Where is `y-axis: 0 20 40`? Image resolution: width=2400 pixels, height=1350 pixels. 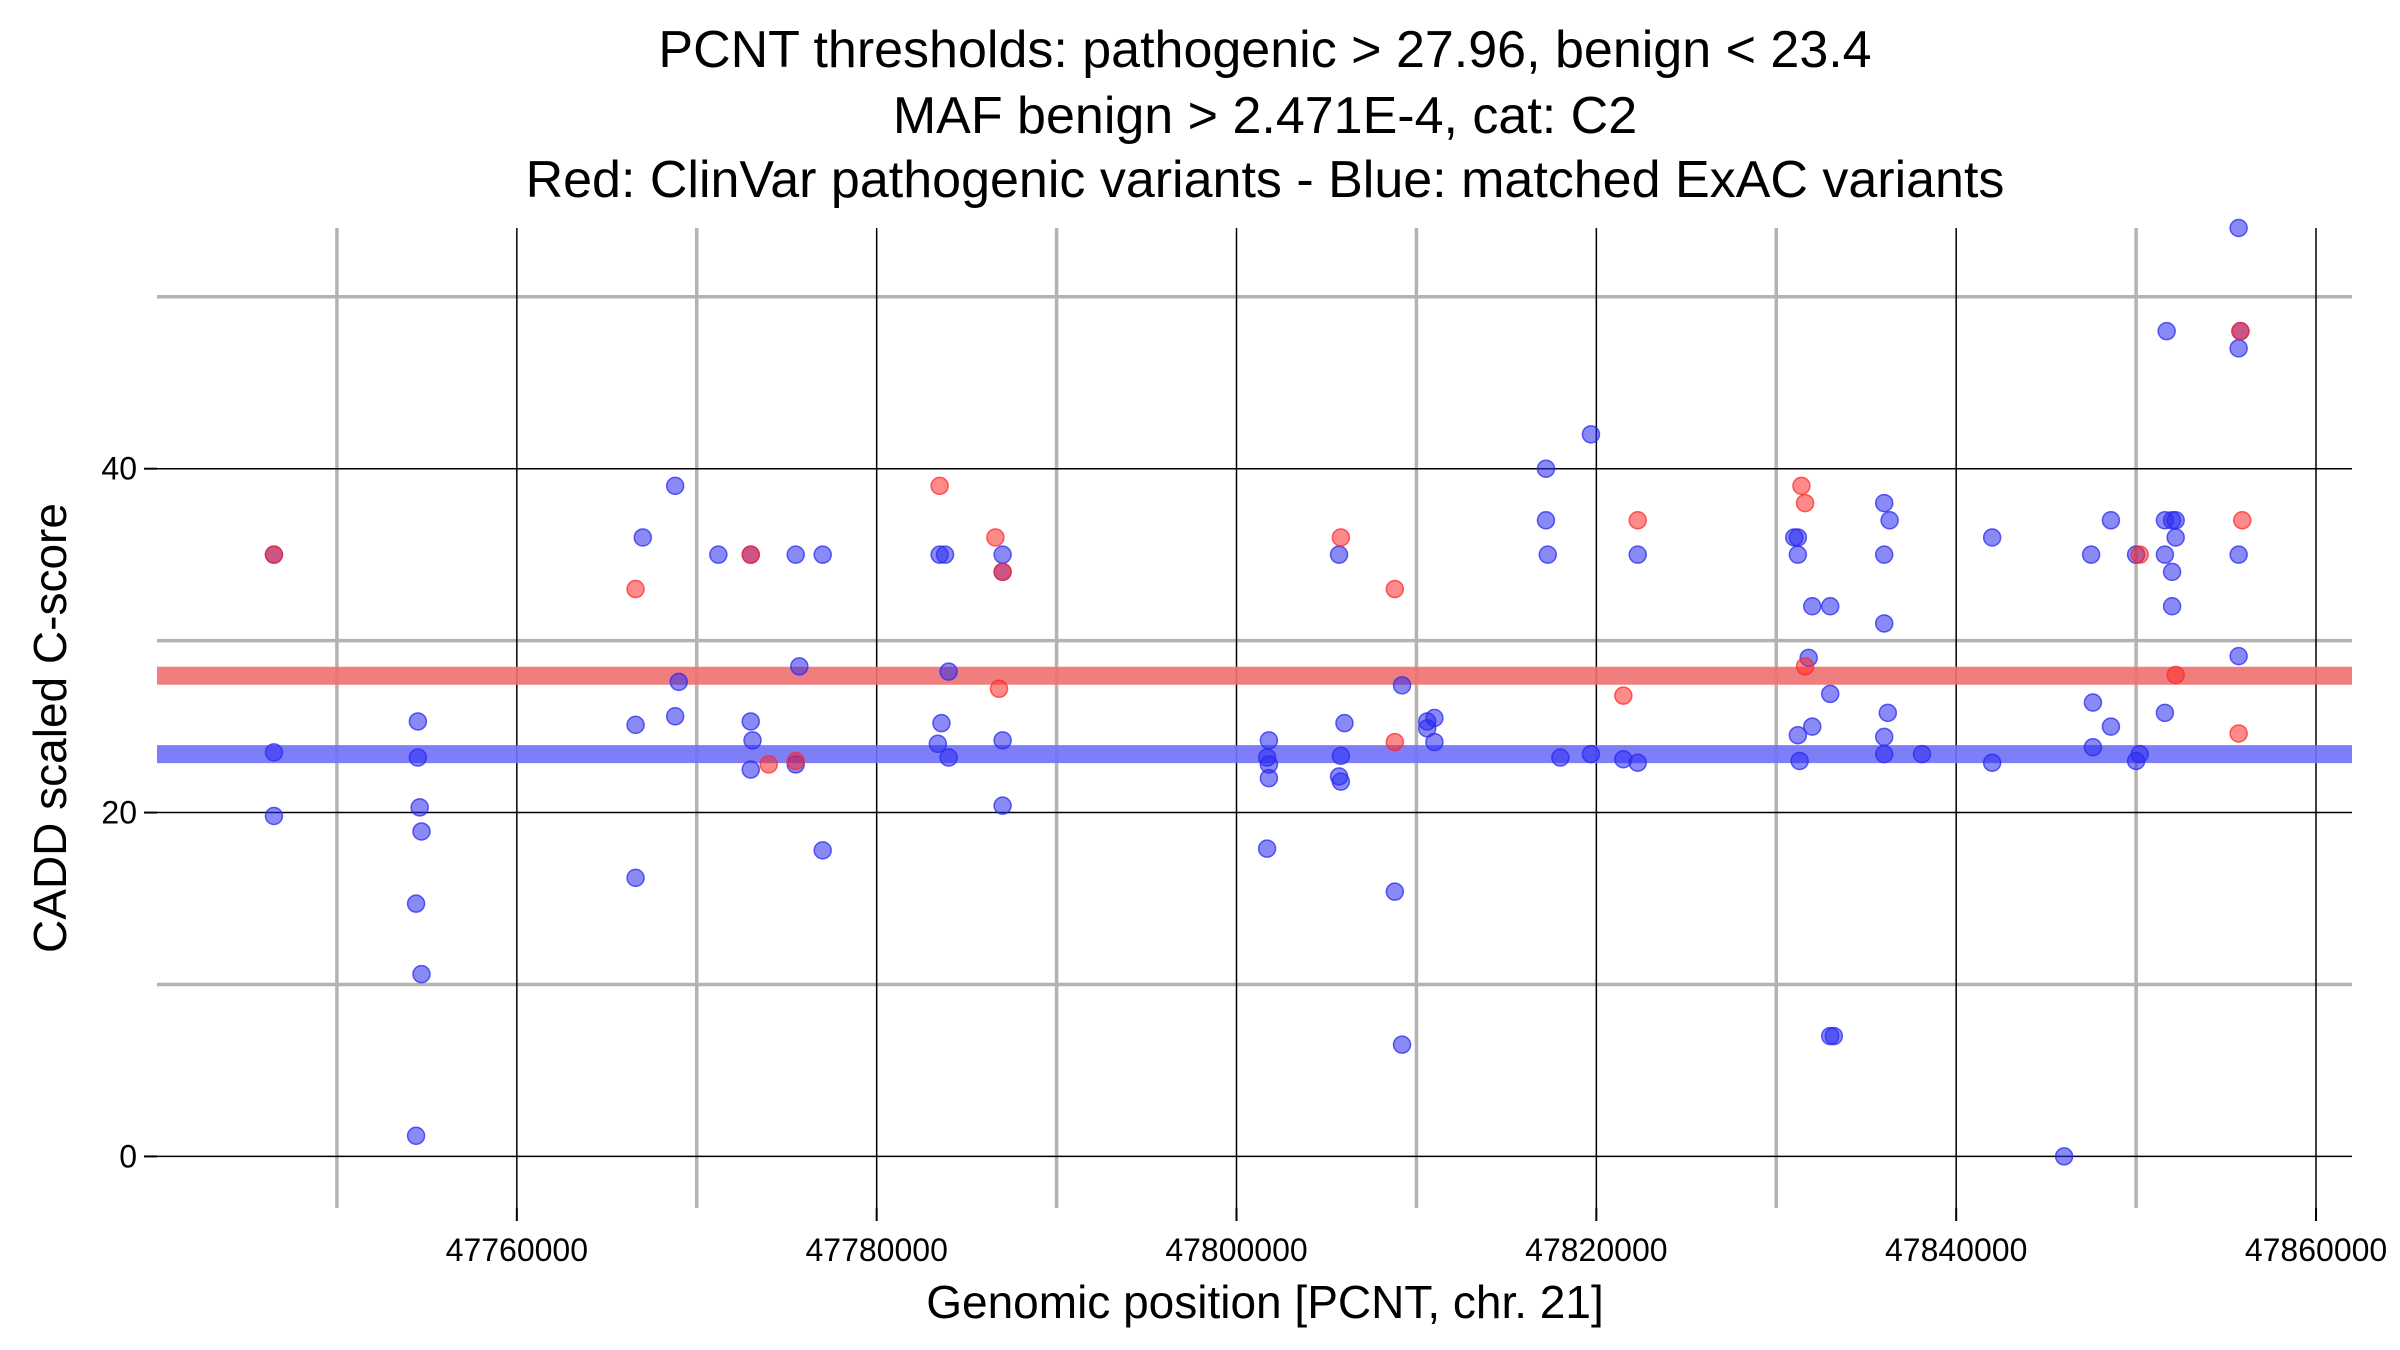 y-axis: 0 20 40 is located at coordinates (129, 812).